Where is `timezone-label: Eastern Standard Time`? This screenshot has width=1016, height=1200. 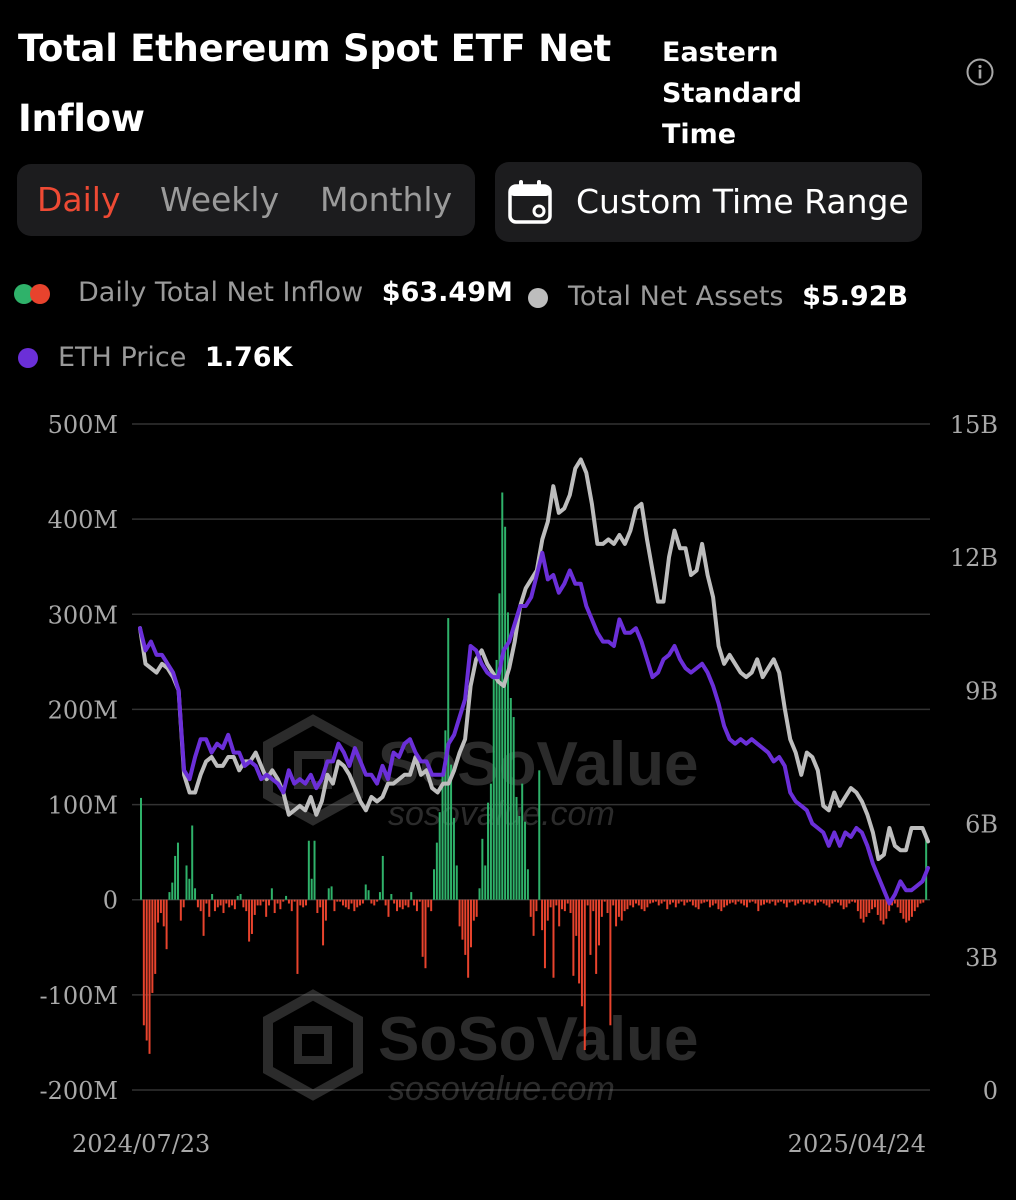 timezone-label: Eastern Standard Time is located at coordinates (792, 93).